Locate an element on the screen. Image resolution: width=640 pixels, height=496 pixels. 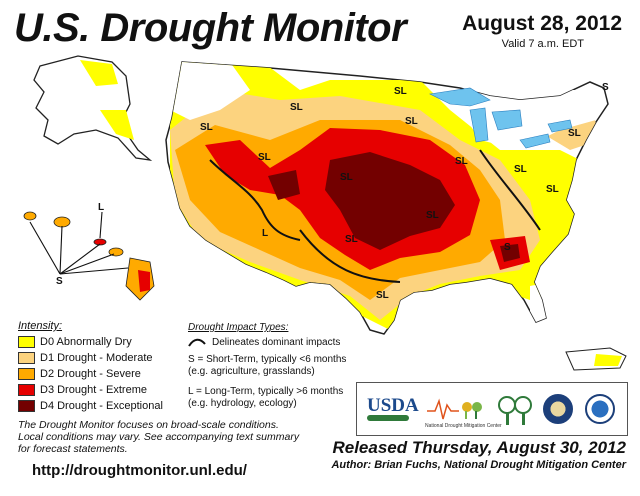
d4-region-co is located at coordinates (284, 185).